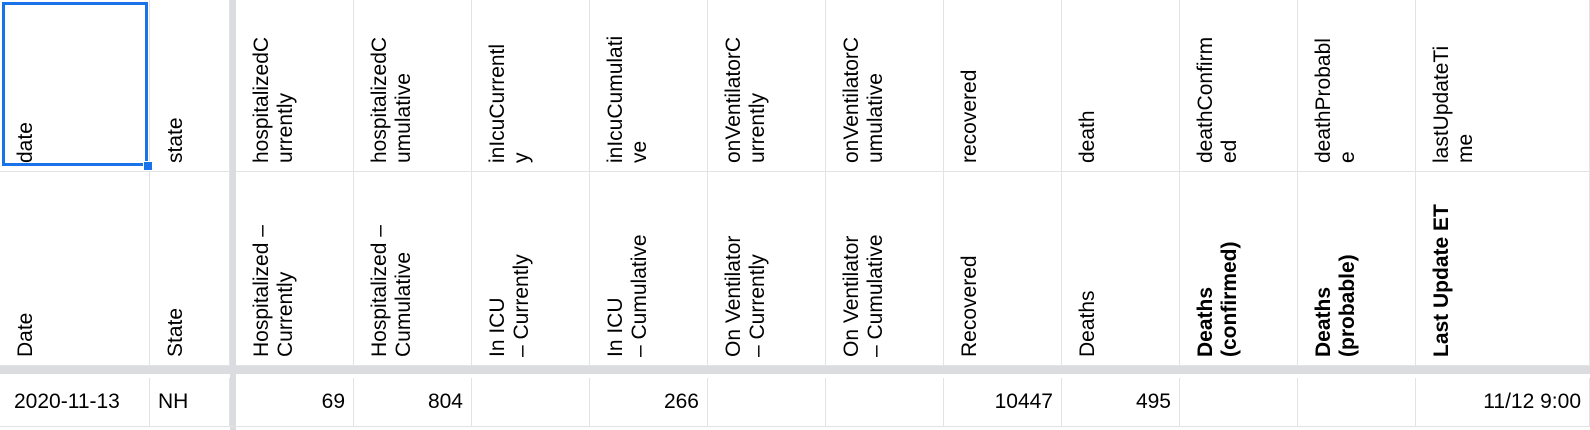 The image size is (1590, 430). I want to click on cell-date: 2020-11-13, so click(75, 402).